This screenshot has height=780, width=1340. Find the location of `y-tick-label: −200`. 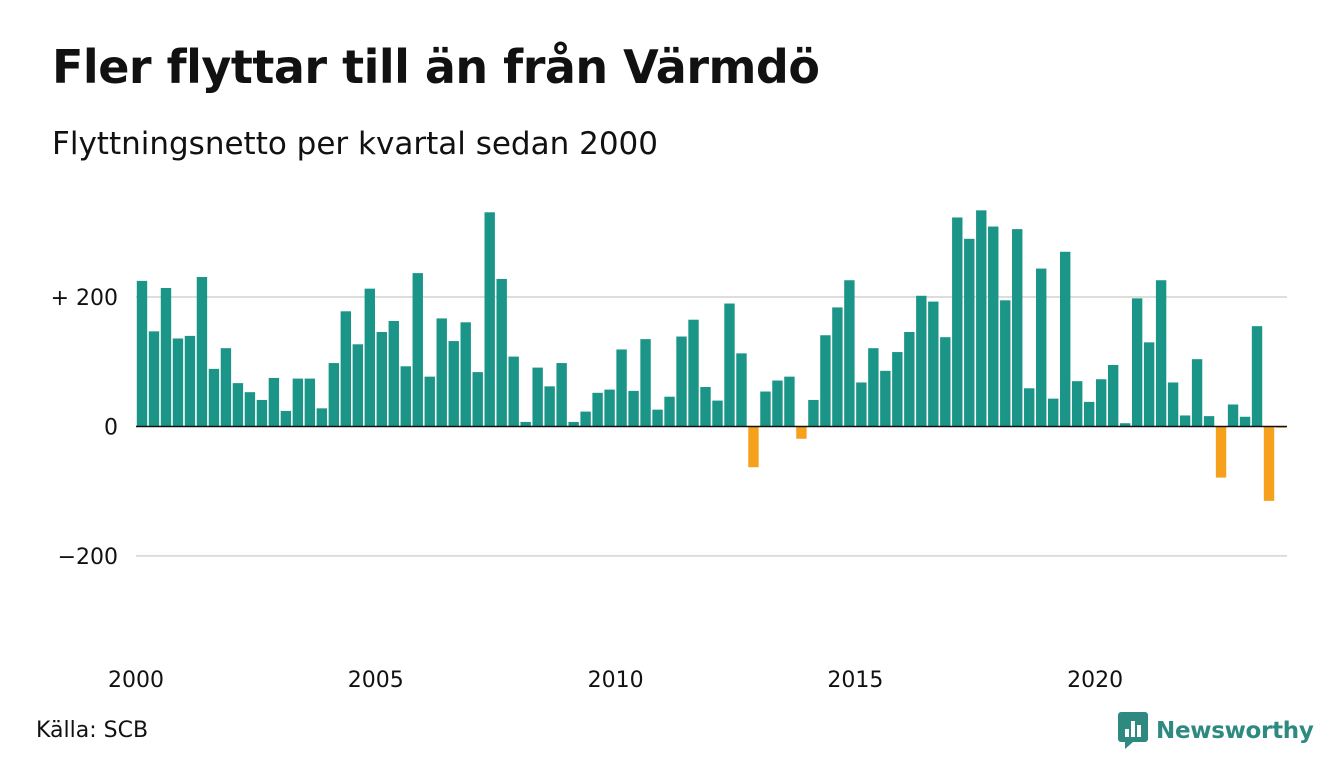

y-tick-label: −200 is located at coordinates (88, 557).